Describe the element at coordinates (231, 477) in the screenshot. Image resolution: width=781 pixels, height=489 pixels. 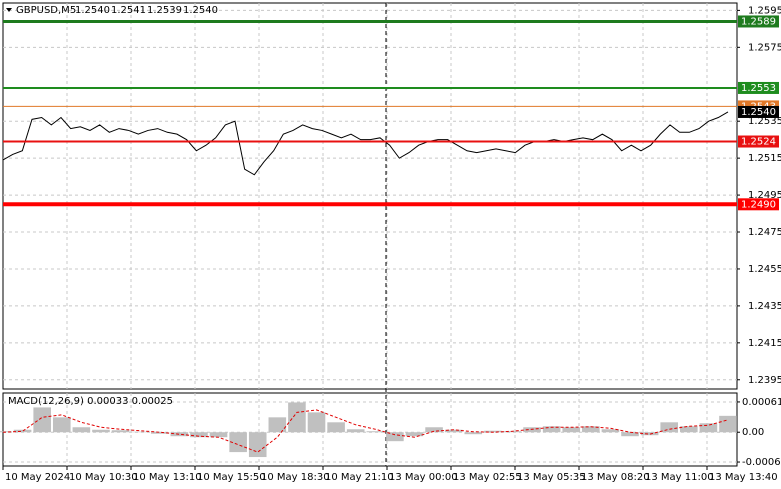
I see `x-tick-label: 10 May 15:50` at that location.